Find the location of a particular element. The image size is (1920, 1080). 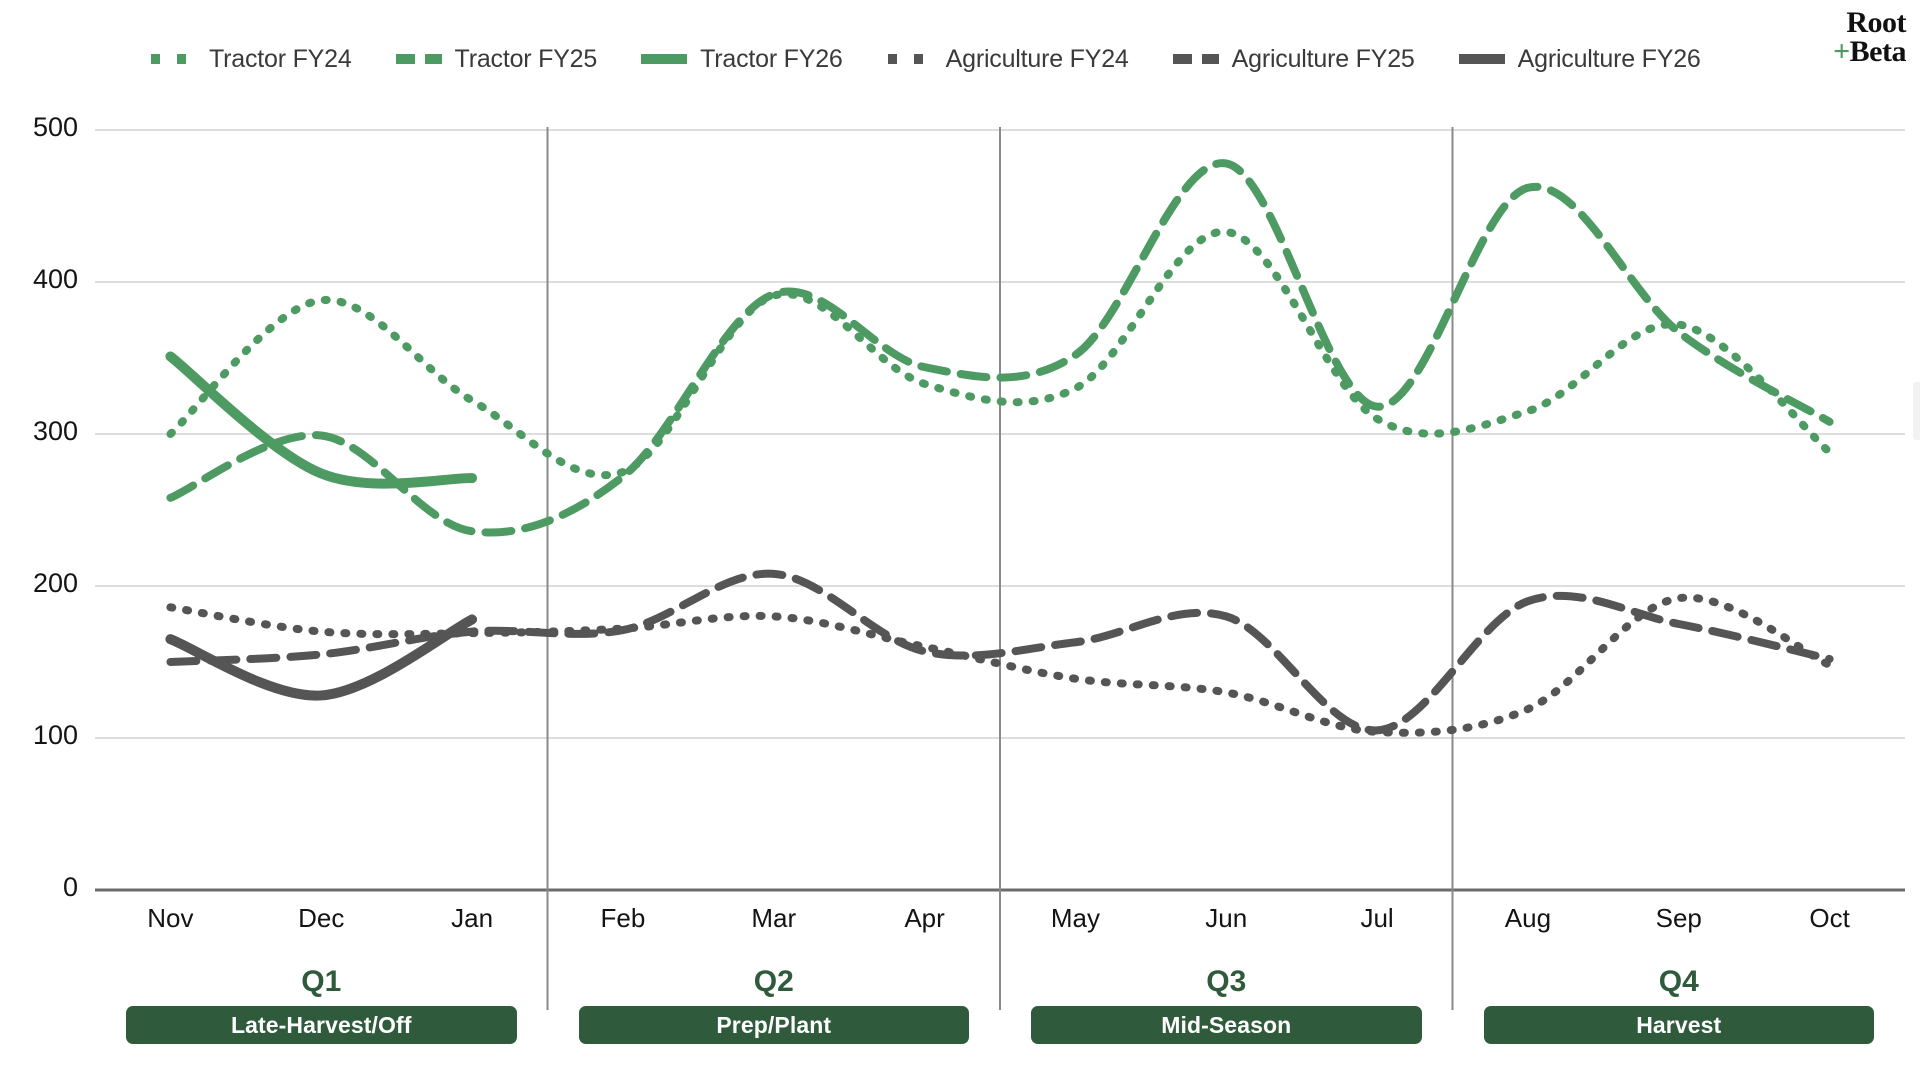

x-tick-label-jun: Jun is located at coordinates (1226, 918).